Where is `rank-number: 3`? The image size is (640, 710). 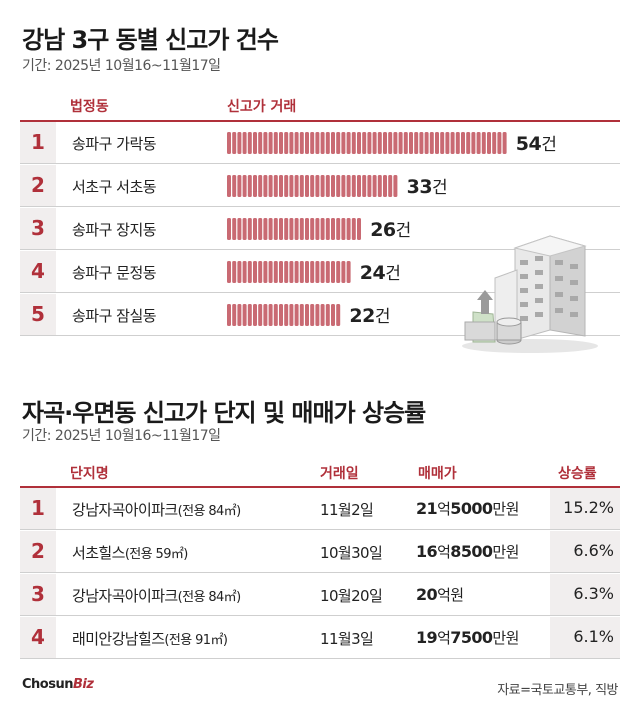 rank-number: 3 is located at coordinates (38, 228).